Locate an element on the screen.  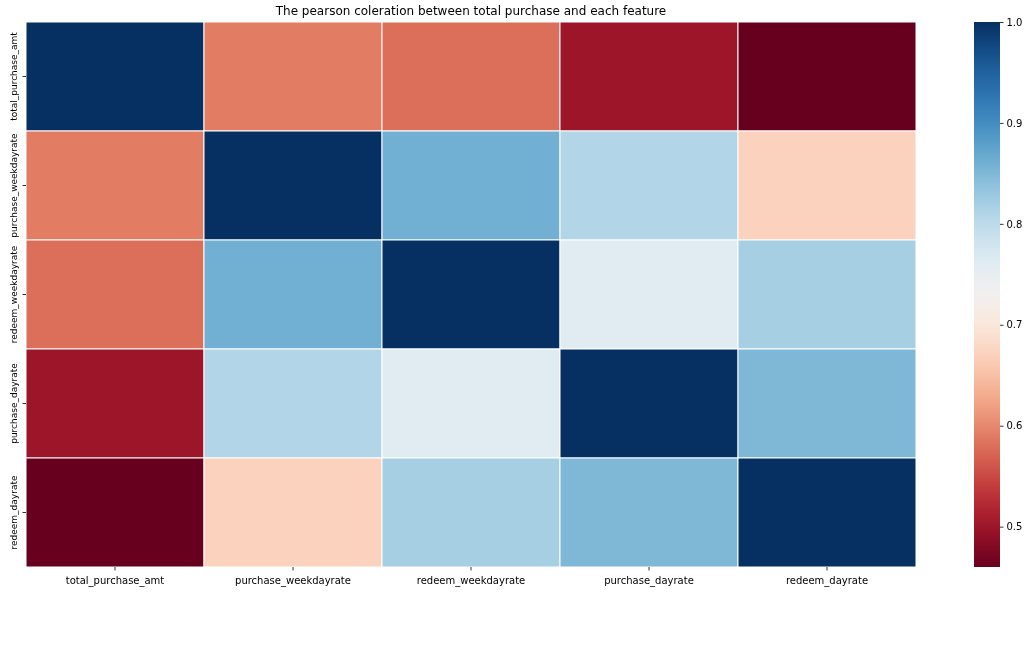
color-bar-label: 0.9 is located at coordinates (1014, 123).